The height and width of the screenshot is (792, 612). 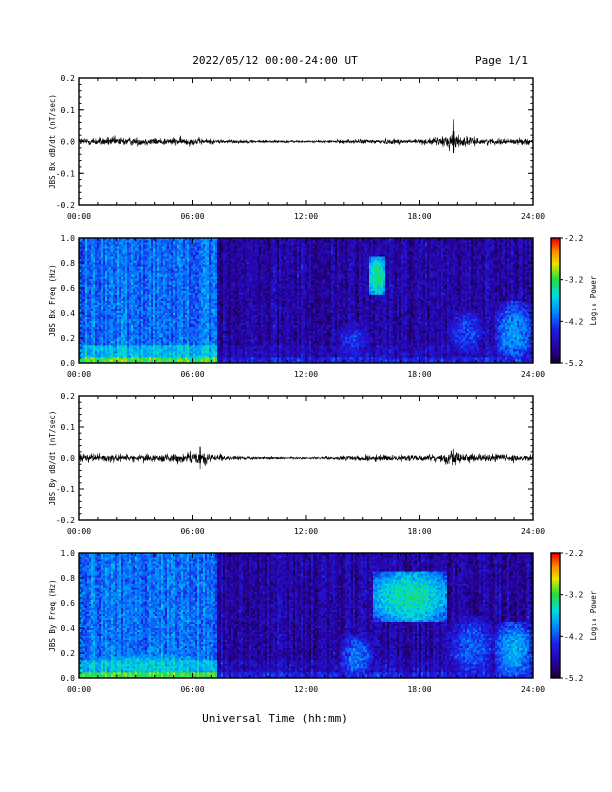 I want to click on x-tick-label: 00:00, so click(x=79, y=216).